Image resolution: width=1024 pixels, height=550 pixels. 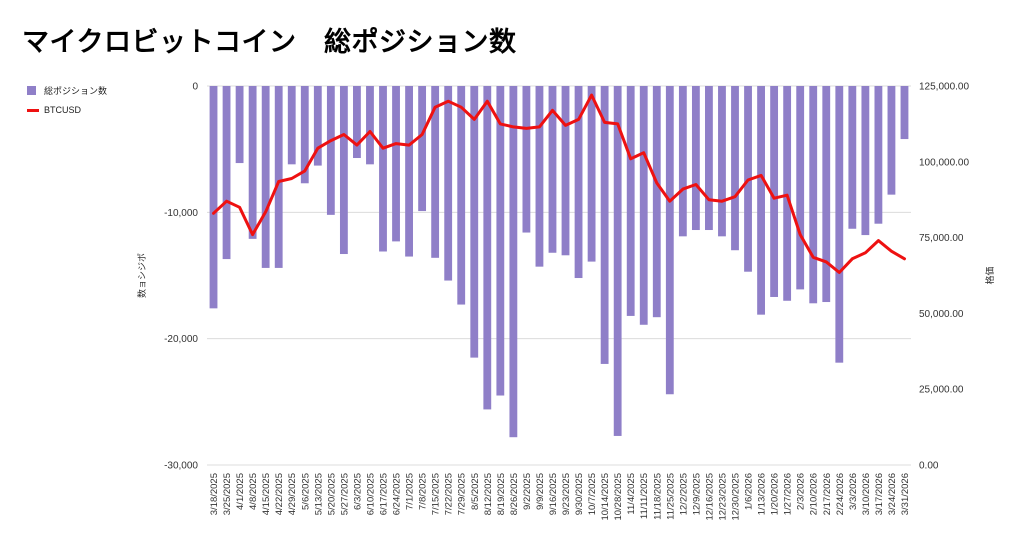 What do you see at coordinates (31, 90) in the screenshot?
I see `legend-swatch-bar` at bounding box center [31, 90].